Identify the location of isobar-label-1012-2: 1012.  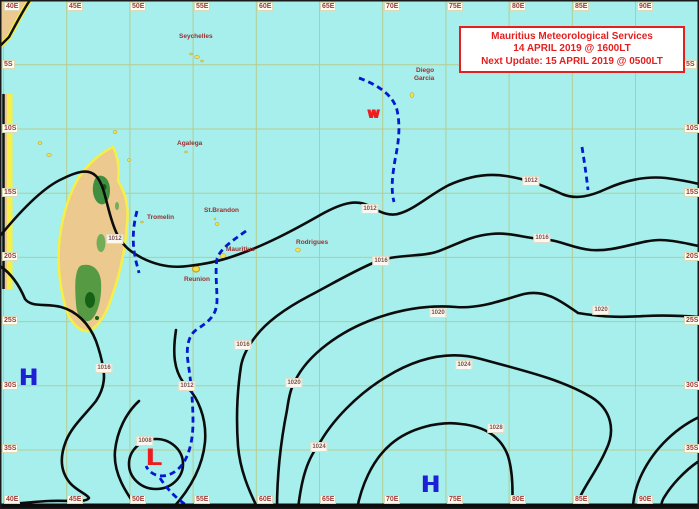
(531, 181).